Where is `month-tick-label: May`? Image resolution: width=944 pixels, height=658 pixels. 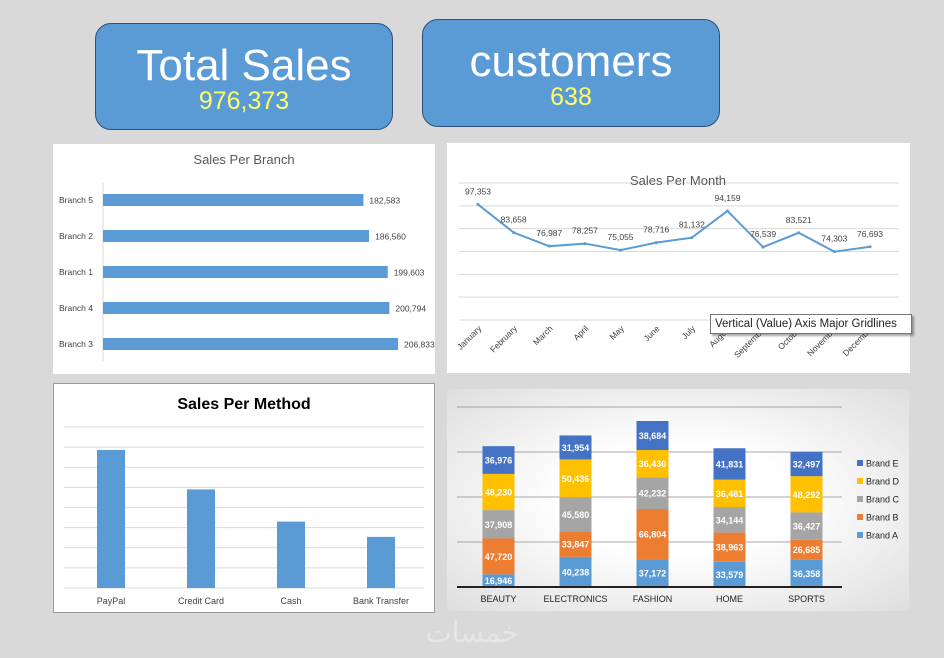 month-tick-label: May is located at coordinates (617, 332).